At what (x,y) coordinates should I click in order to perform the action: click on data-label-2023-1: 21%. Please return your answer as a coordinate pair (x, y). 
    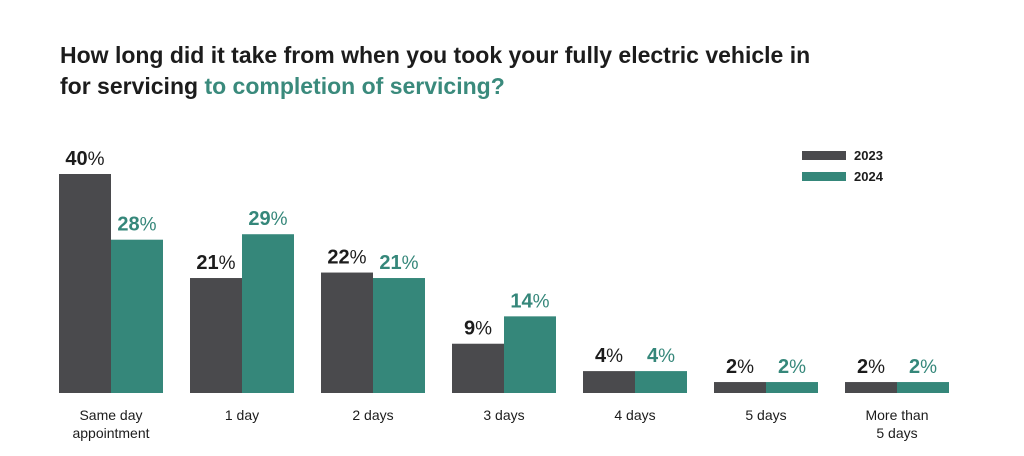
    Looking at the image, I should click on (215, 263).